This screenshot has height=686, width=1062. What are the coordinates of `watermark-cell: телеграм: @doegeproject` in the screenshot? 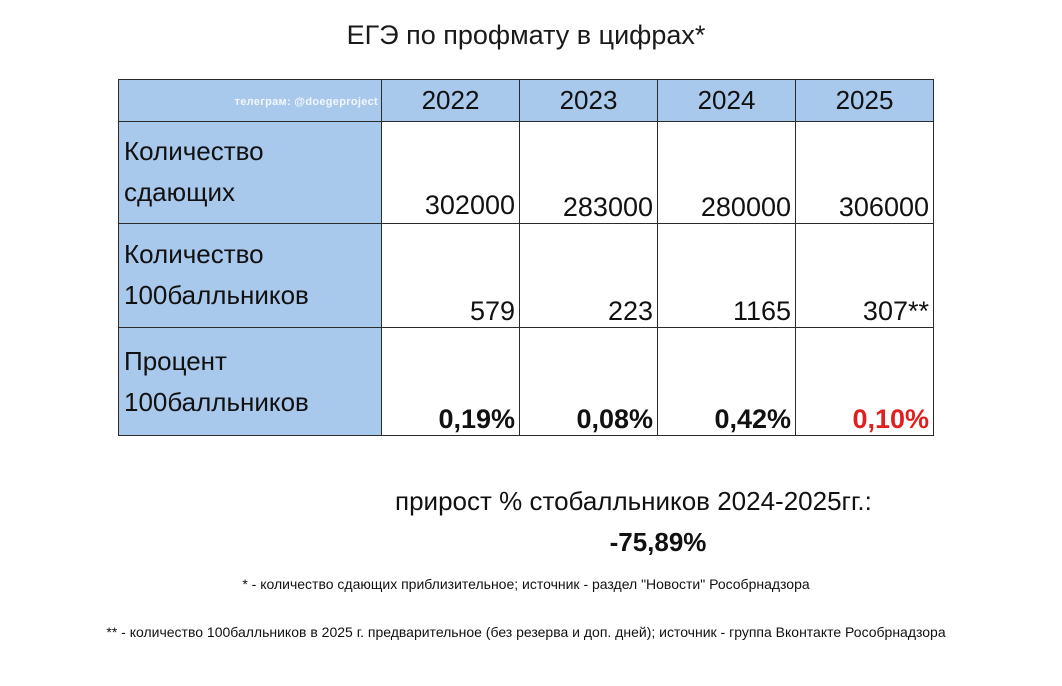 It's located at (250, 100).